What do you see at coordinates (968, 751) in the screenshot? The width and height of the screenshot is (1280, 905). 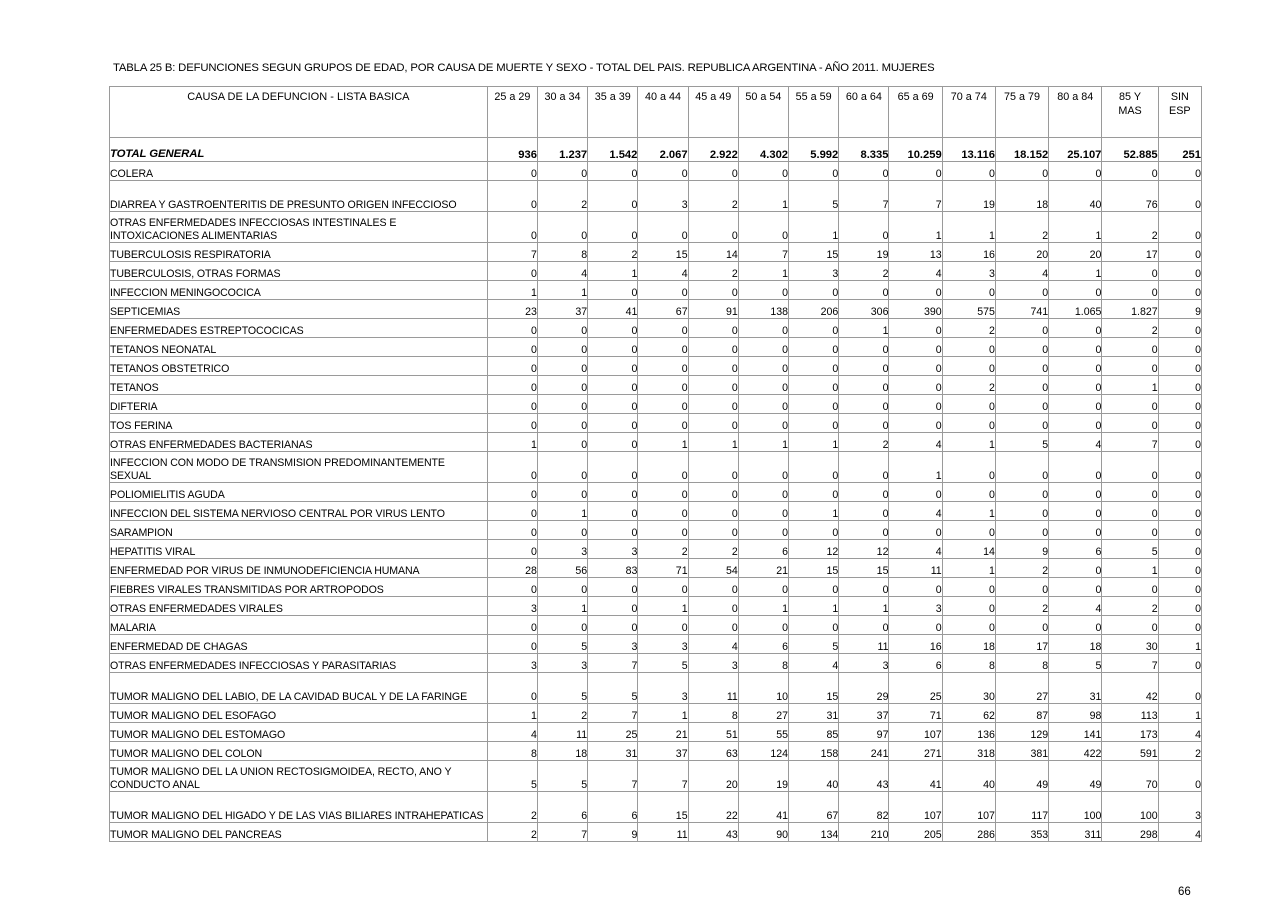 I see `cell-value: 318` at bounding box center [968, 751].